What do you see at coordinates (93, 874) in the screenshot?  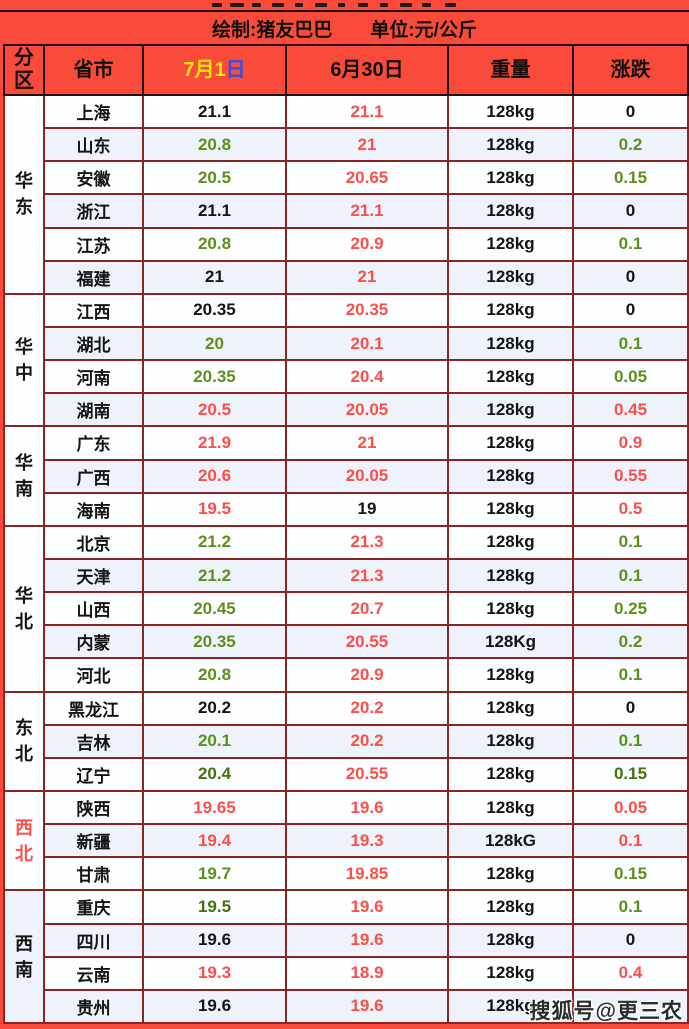 I see `province-cell: 甘肃` at bounding box center [93, 874].